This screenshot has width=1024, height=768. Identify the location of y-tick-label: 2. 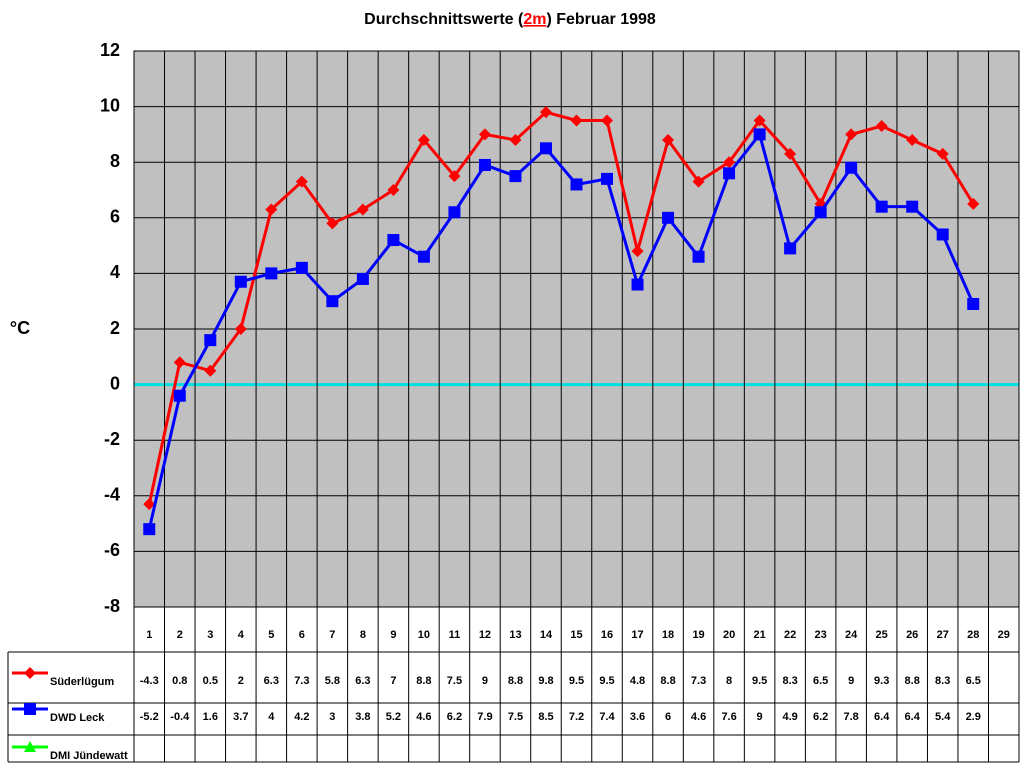
(115, 328).